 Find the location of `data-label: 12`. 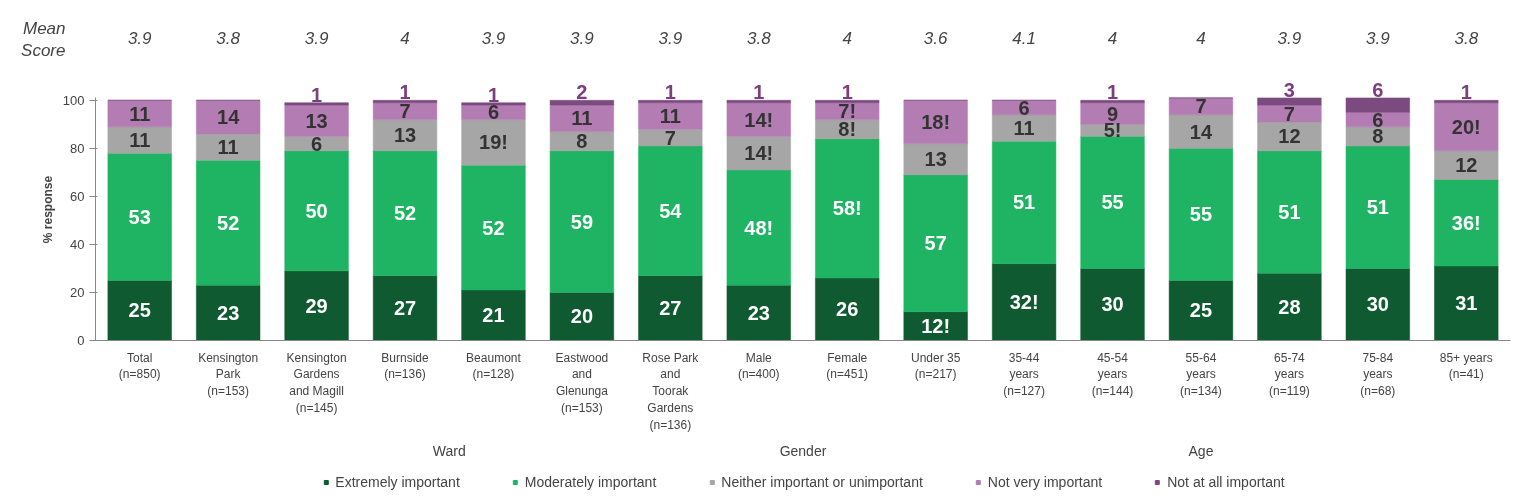

data-label: 12 is located at coordinates (1466, 165).